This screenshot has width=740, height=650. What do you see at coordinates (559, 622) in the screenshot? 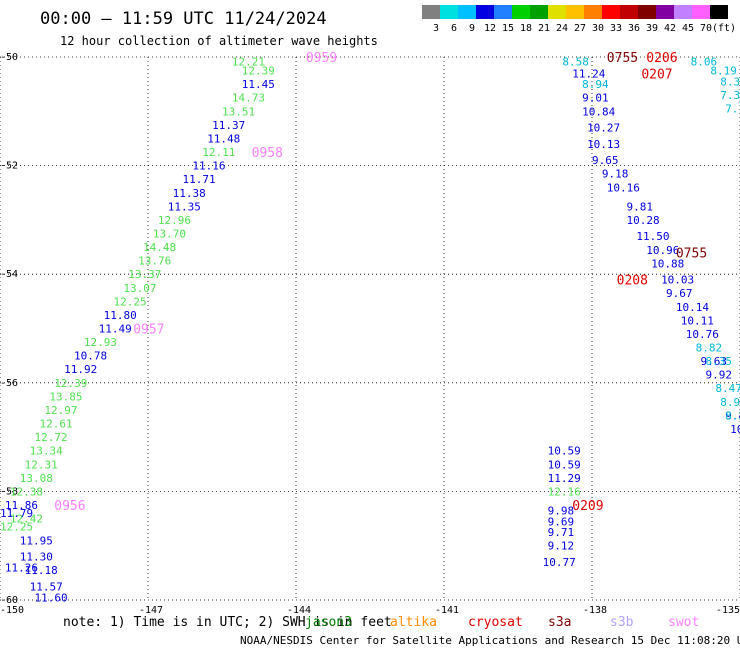
I see `legend-s3a: s3a` at bounding box center [559, 622].